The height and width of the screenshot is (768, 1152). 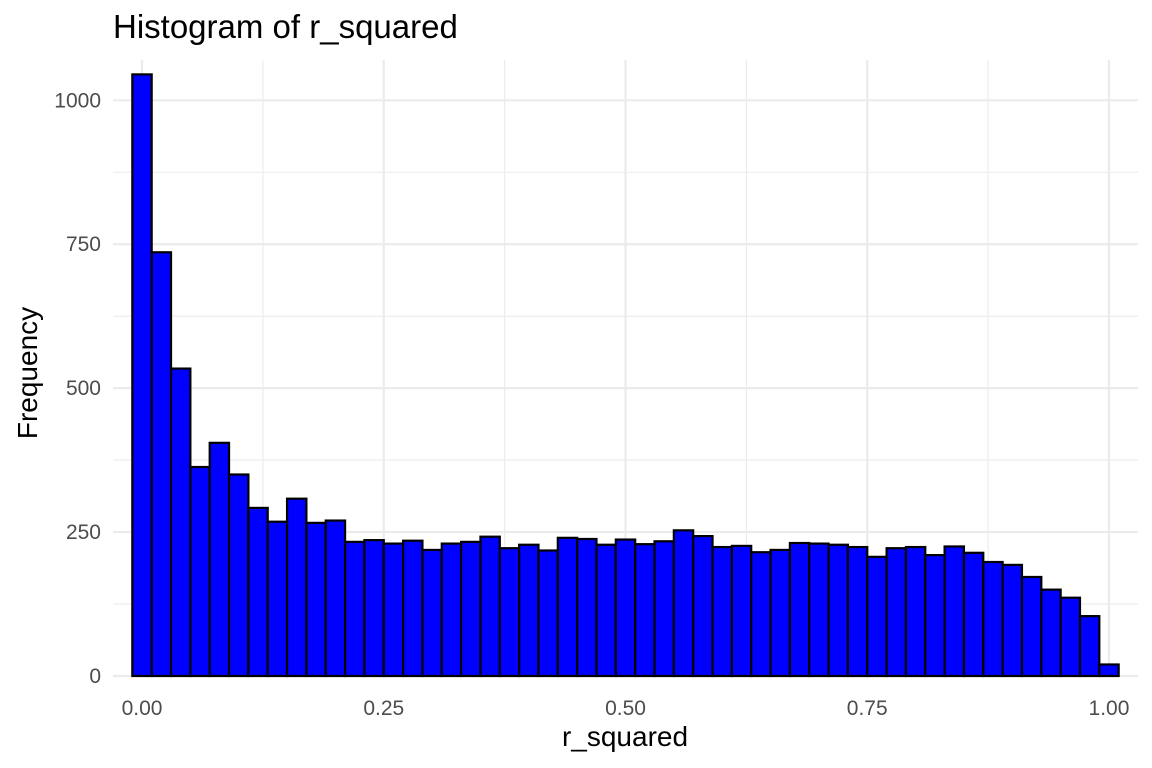 What do you see at coordinates (83, 388) in the screenshot?
I see `y-tick-label: 500` at bounding box center [83, 388].